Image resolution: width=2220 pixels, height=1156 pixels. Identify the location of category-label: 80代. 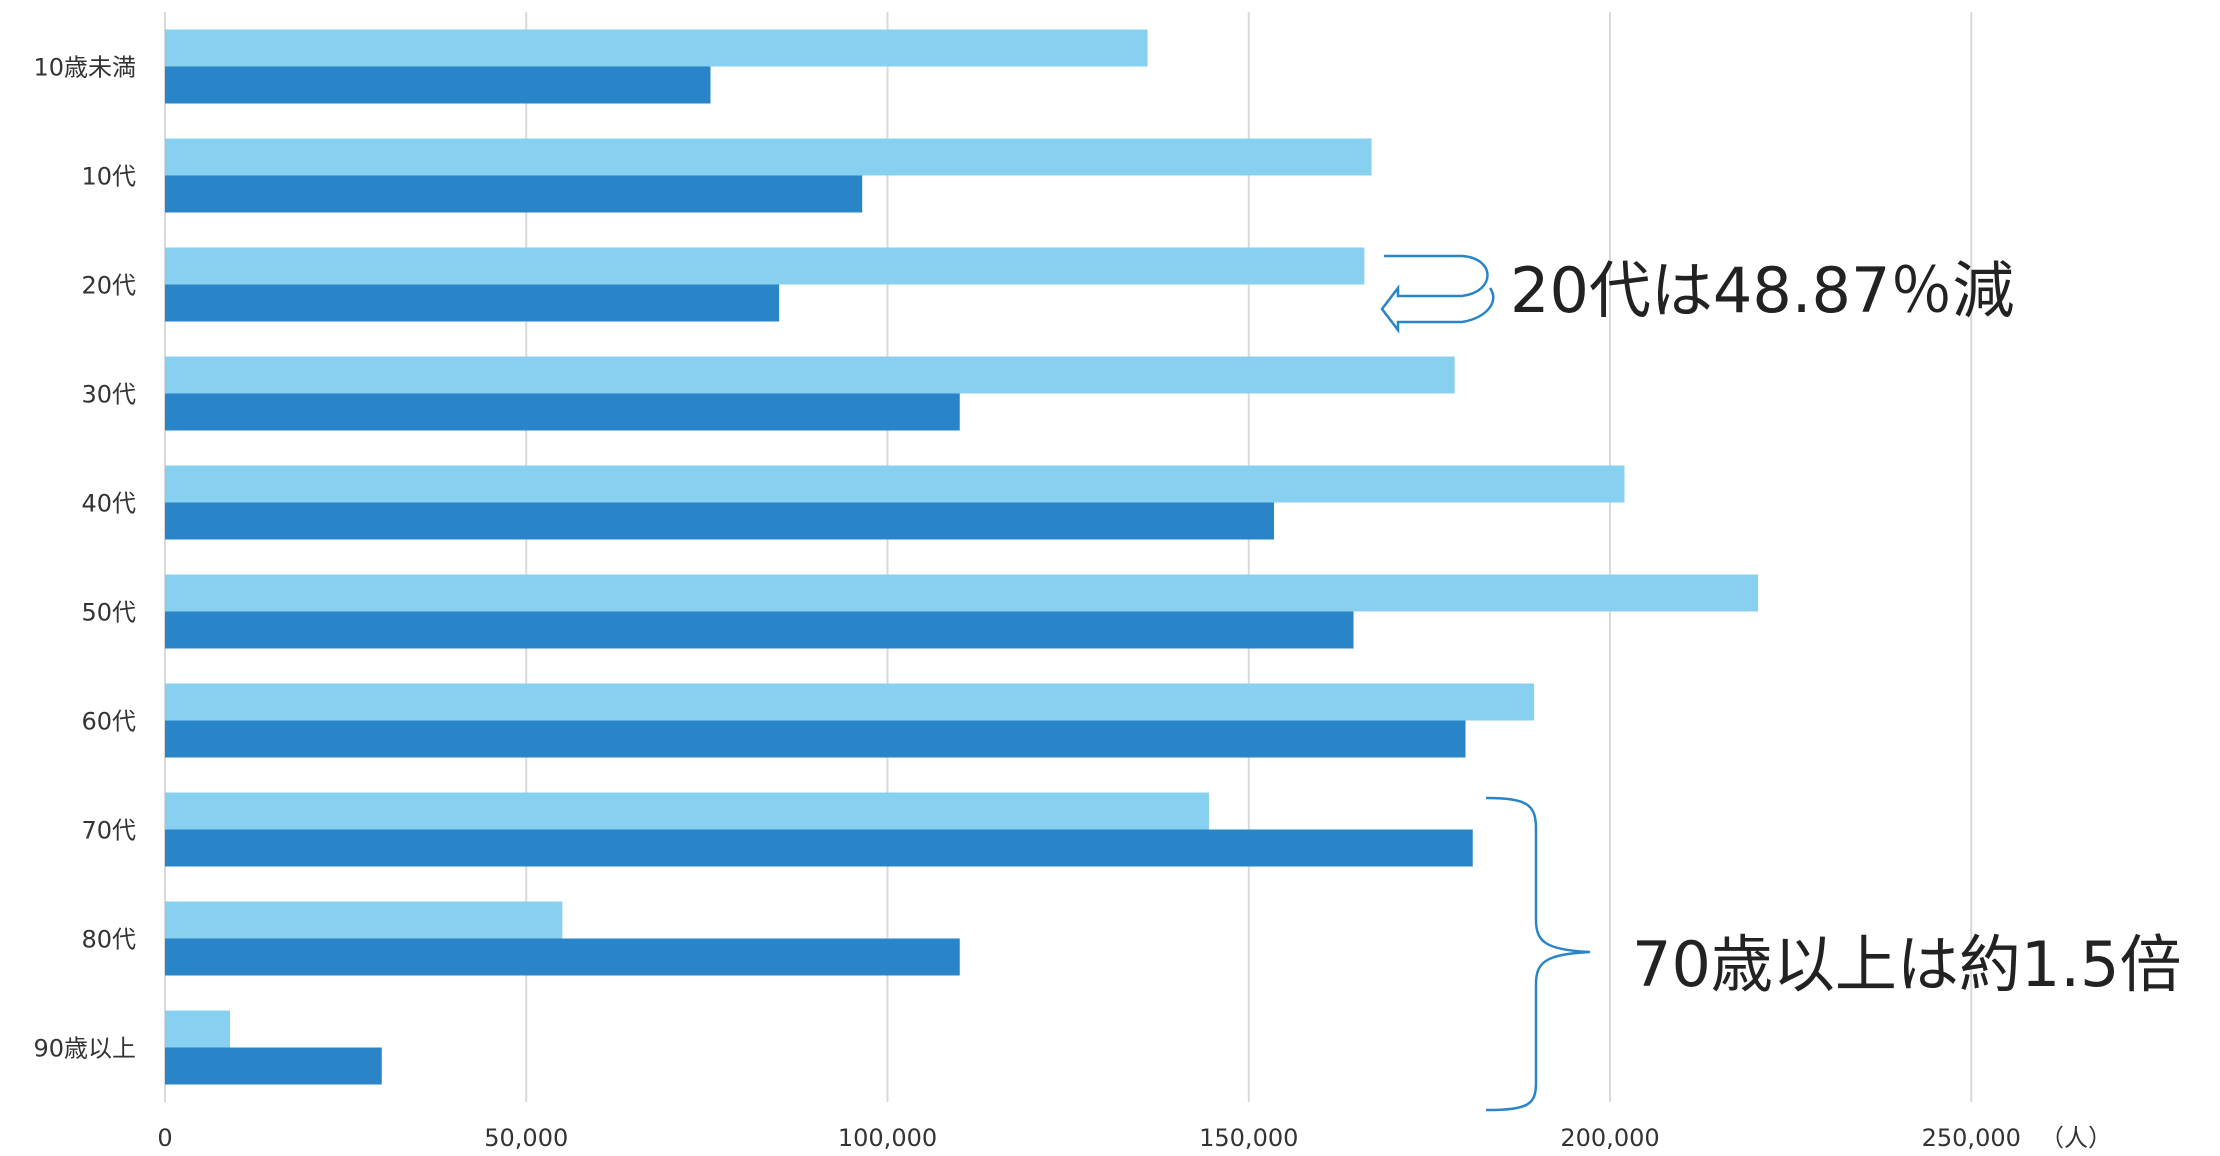
(108, 940).